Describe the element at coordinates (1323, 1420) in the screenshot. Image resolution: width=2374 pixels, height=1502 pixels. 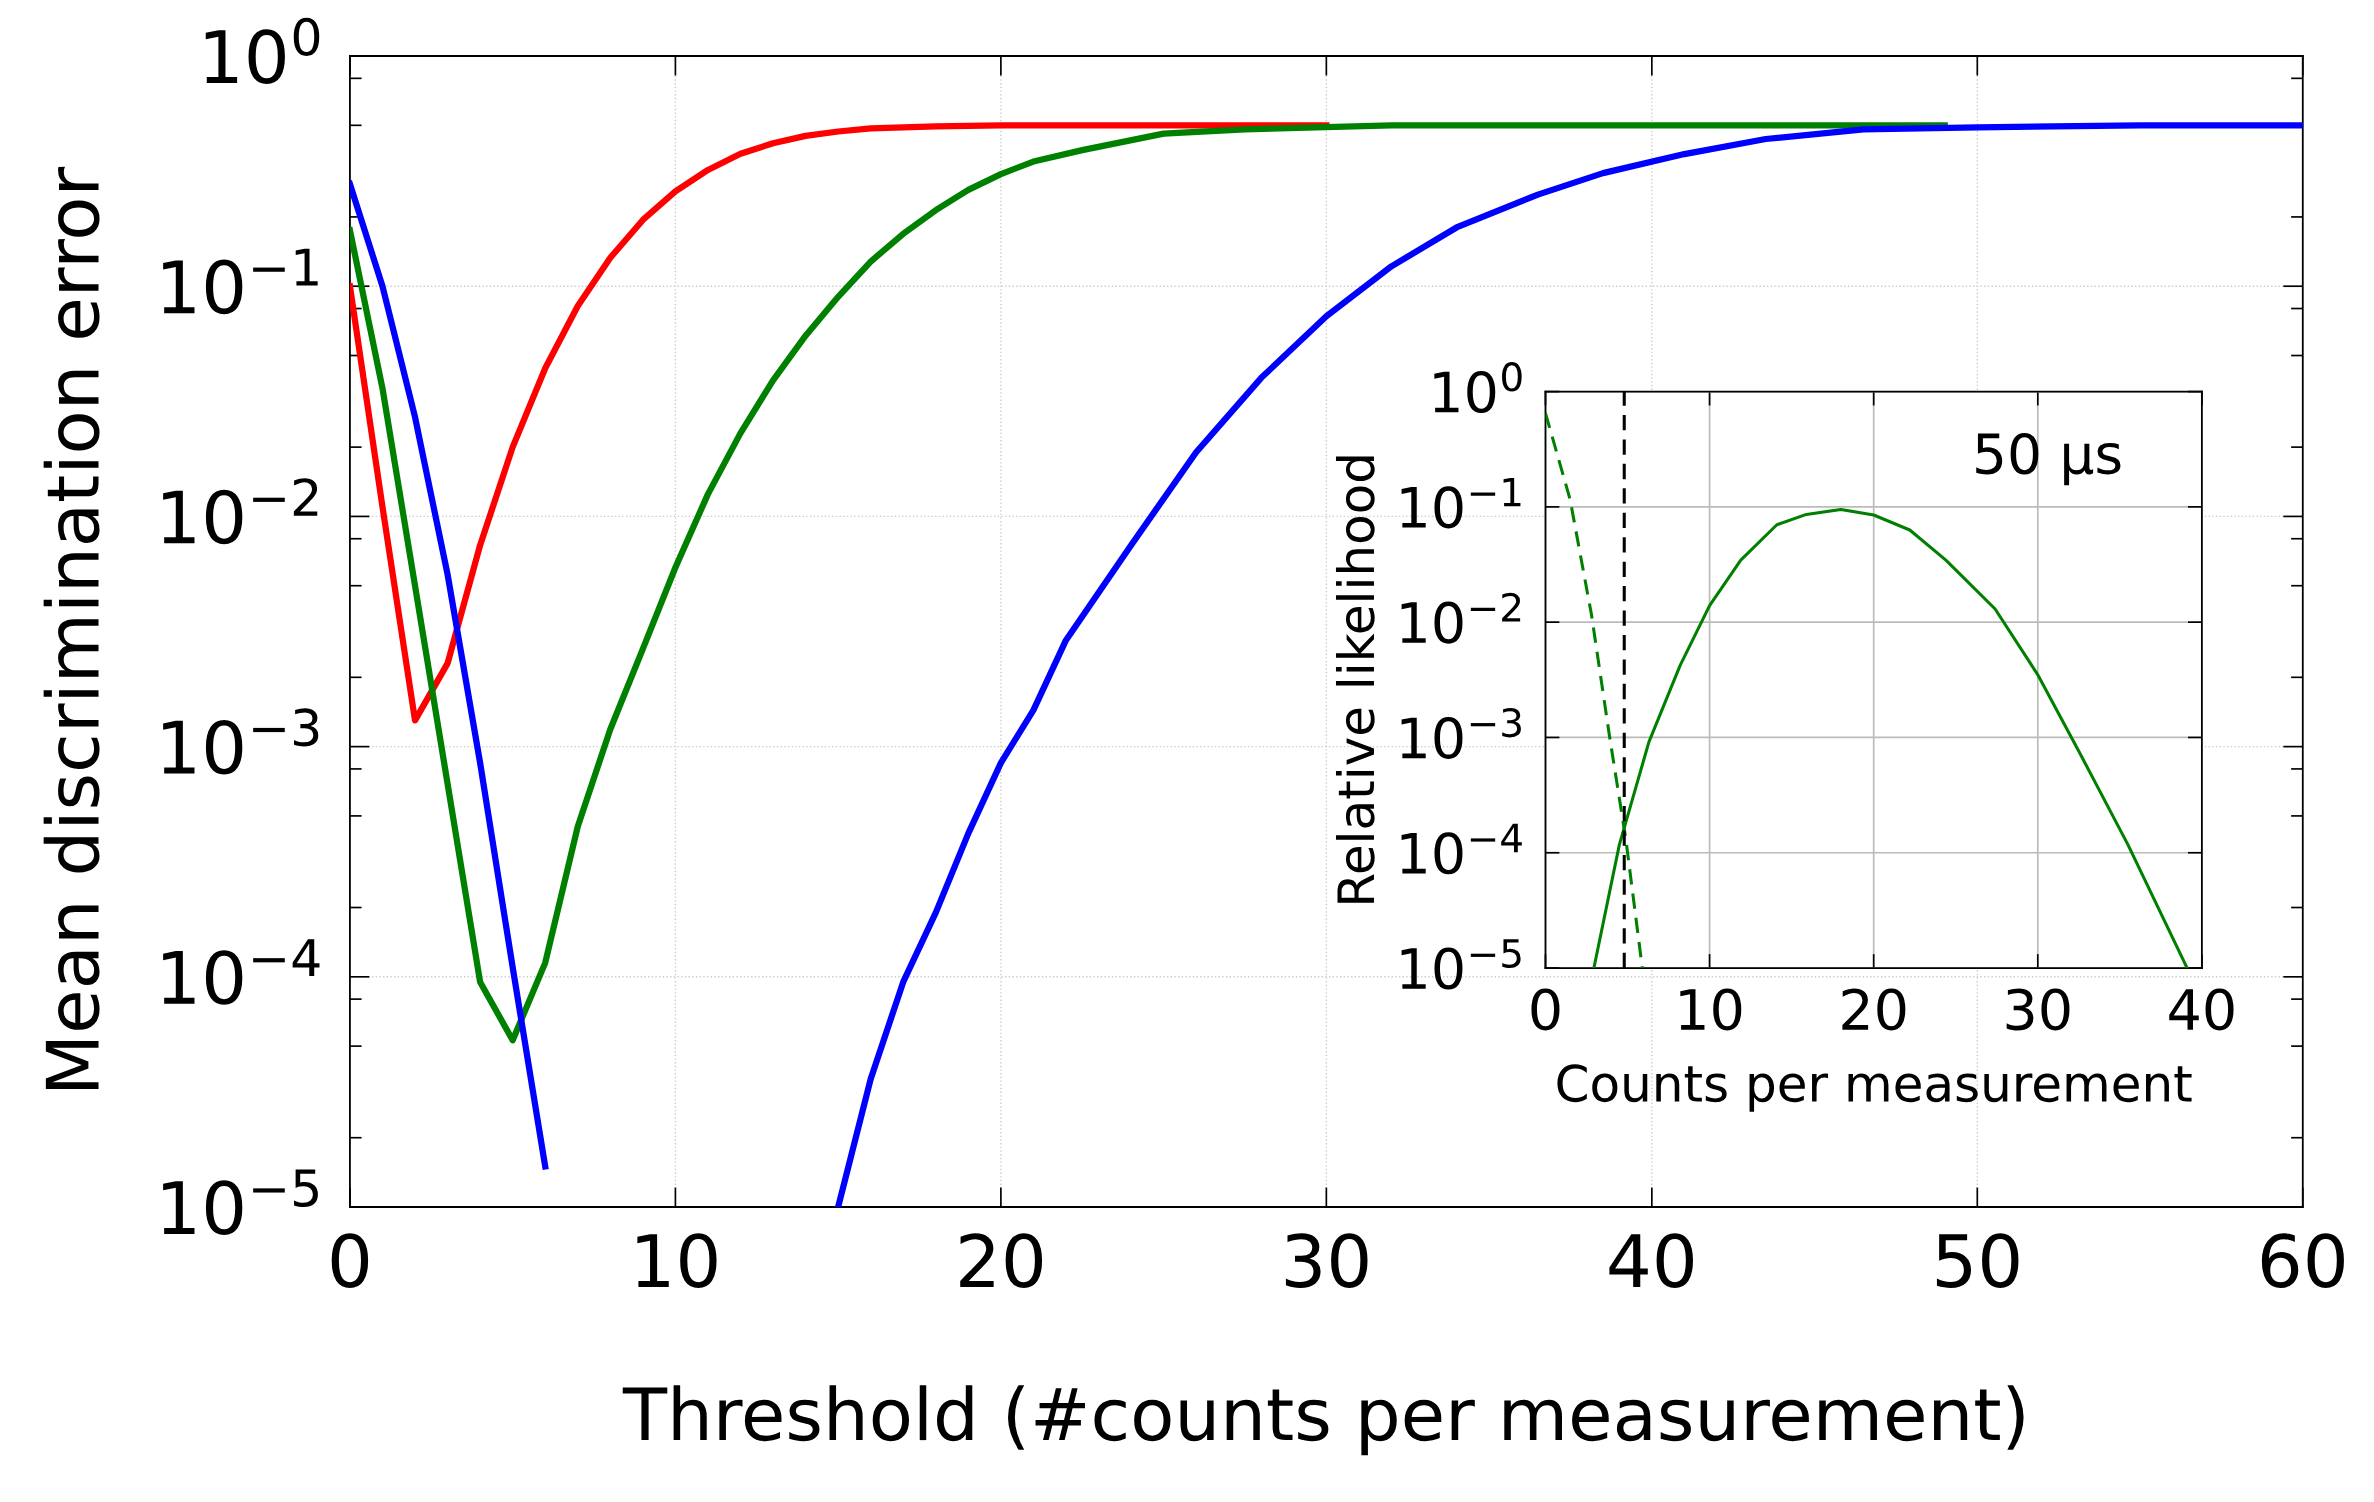
I see `x-axis-title: Threshold (#counts per measurement)` at that location.